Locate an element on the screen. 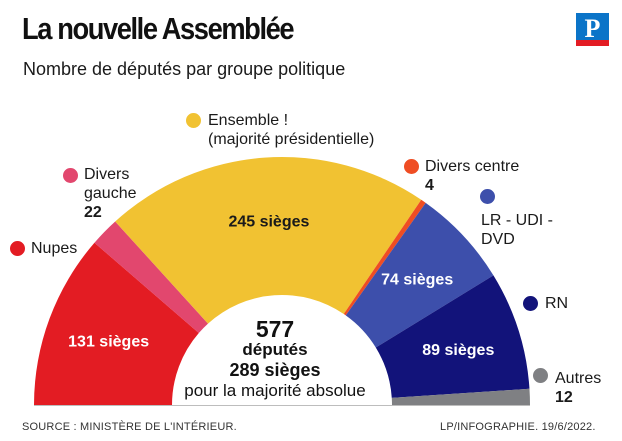 This screenshot has width=622, height=441. le-parisien-logo-icon: P is located at coordinates (592, 29).